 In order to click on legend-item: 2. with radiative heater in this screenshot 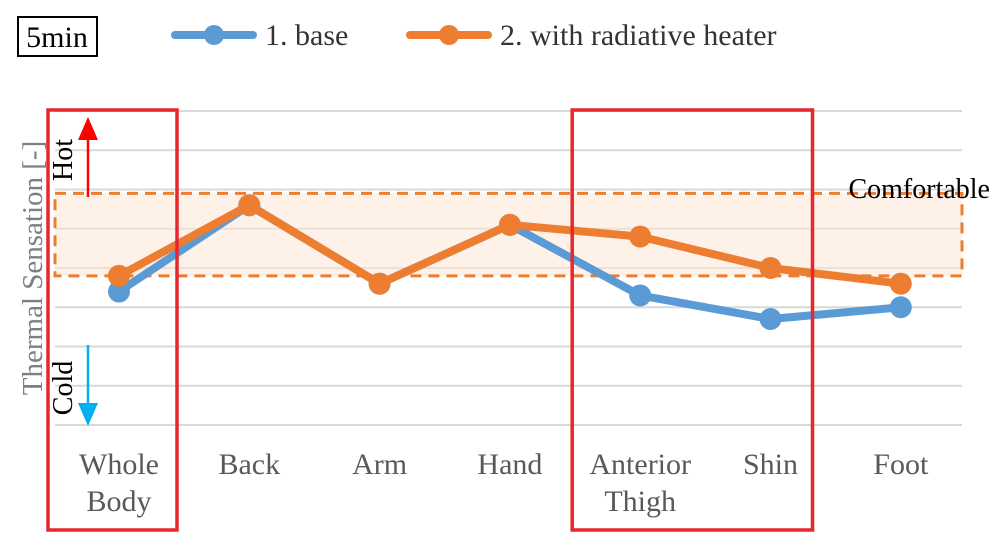, I will do `click(591, 35)`.